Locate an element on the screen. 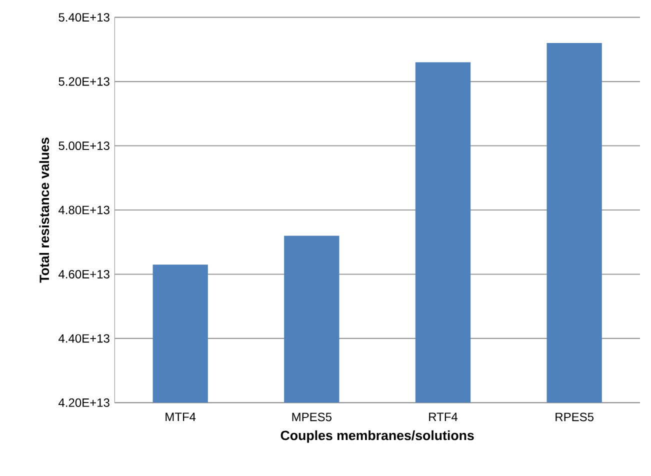  y-tick-label: 5.00E+13 is located at coordinates (84, 146).